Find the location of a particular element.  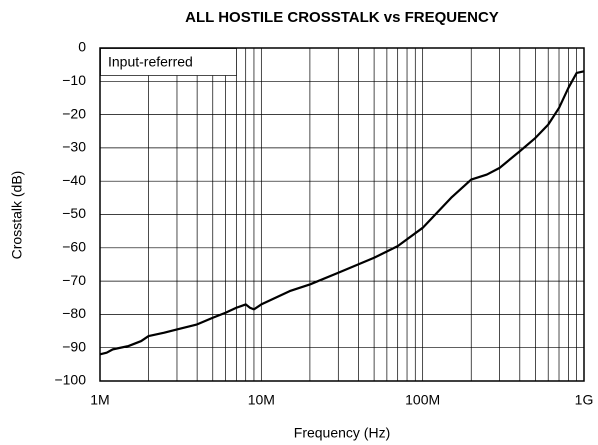

annotation-box is located at coordinates (168, 62).